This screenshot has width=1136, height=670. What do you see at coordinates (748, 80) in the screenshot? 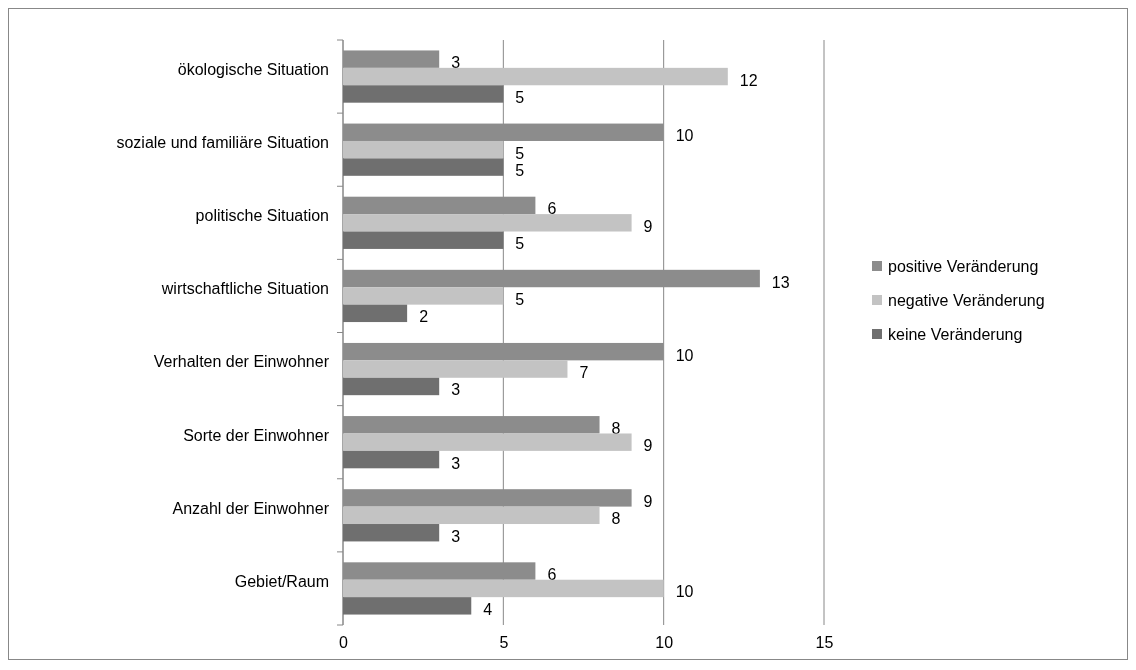
I see `data-label: 12` at bounding box center [748, 80].